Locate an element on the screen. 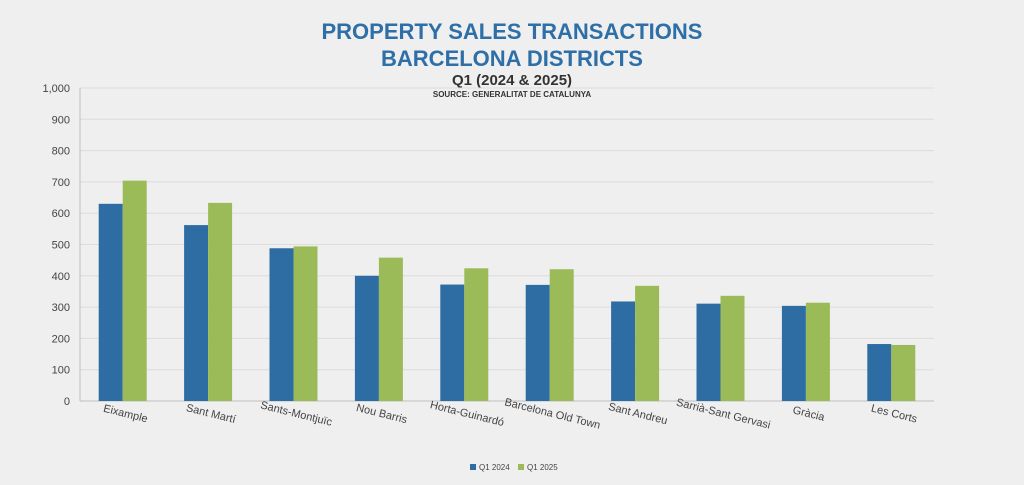 Image resolution: width=1024 pixels, height=485 pixels. y-tick-label: 300 is located at coordinates (61, 308).